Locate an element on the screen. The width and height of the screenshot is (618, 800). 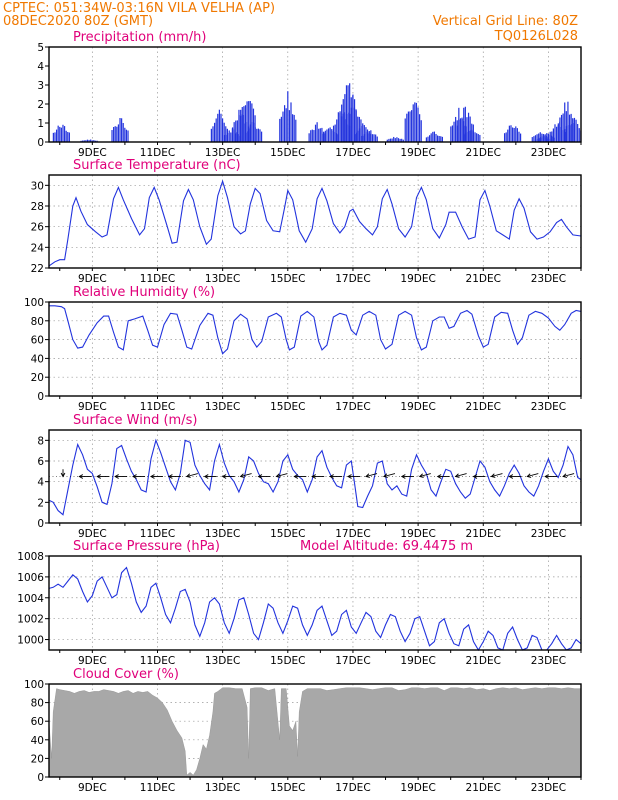
y-tick-label: 20 is located at coordinates (37, 378).